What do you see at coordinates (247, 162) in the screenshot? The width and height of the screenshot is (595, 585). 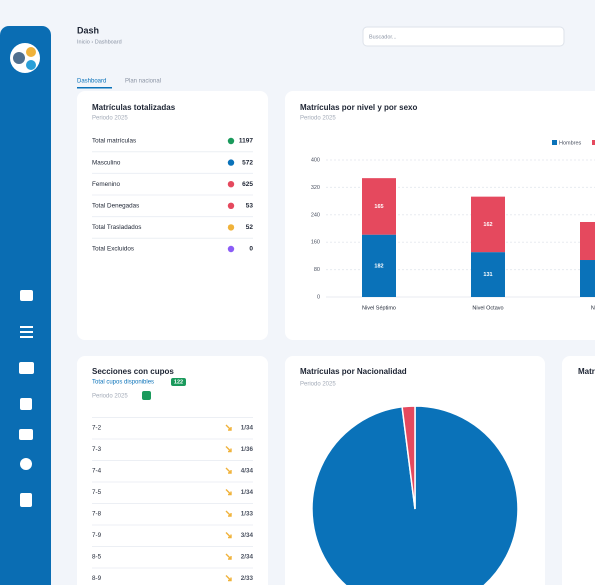 I see `row-value: 572` at bounding box center [247, 162].